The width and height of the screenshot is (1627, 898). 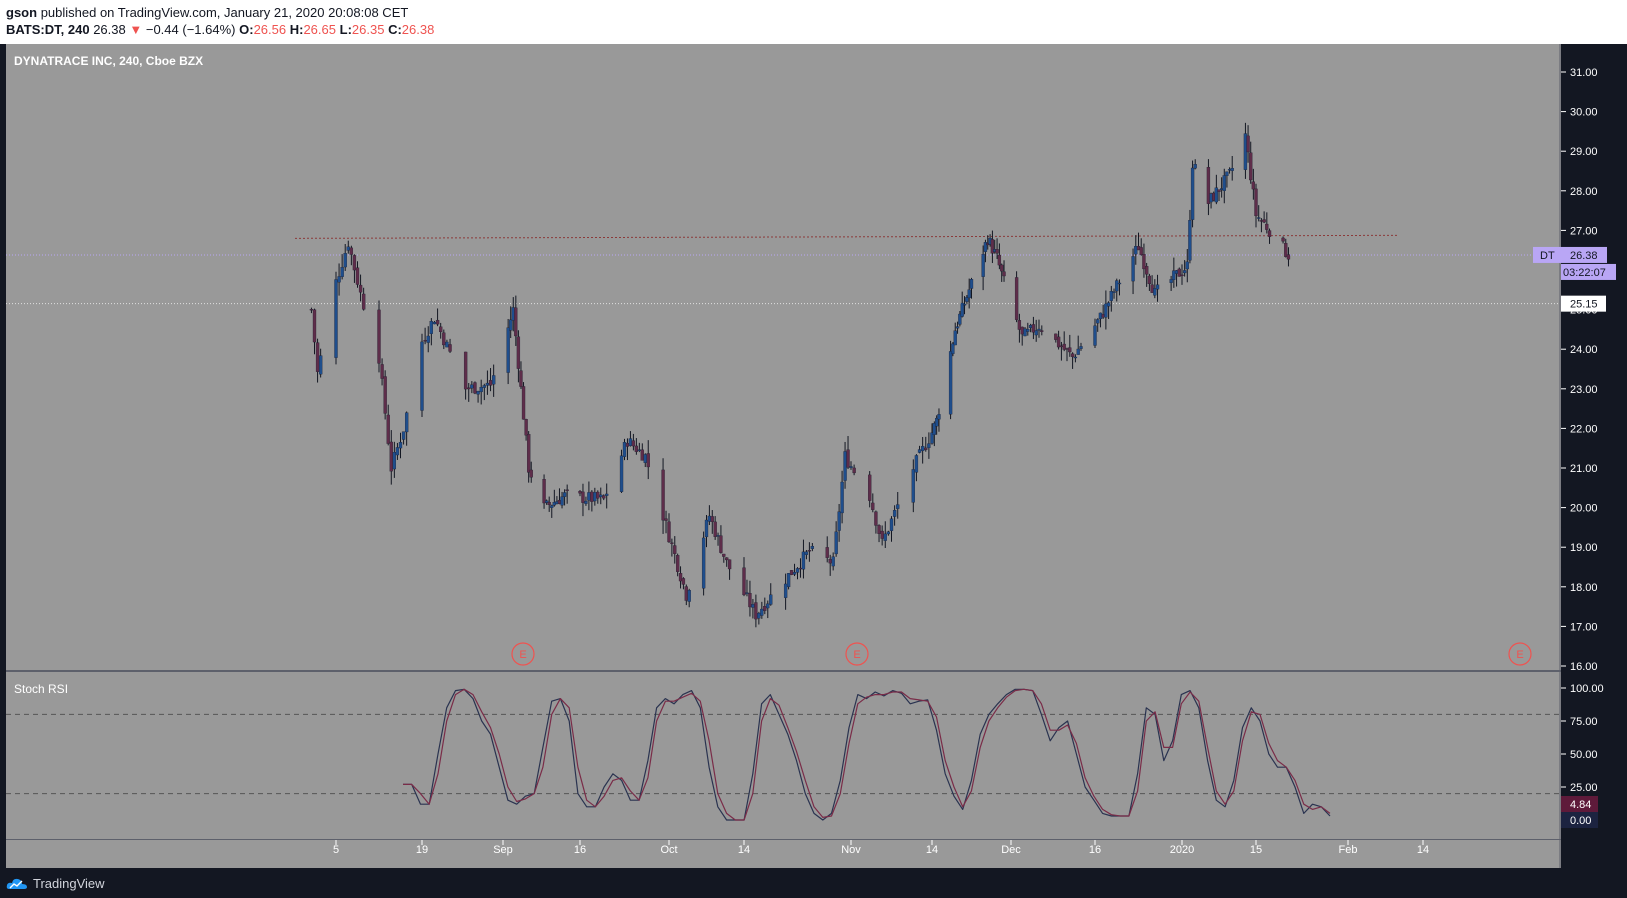 I want to click on time-axis, so click(x=783, y=854).